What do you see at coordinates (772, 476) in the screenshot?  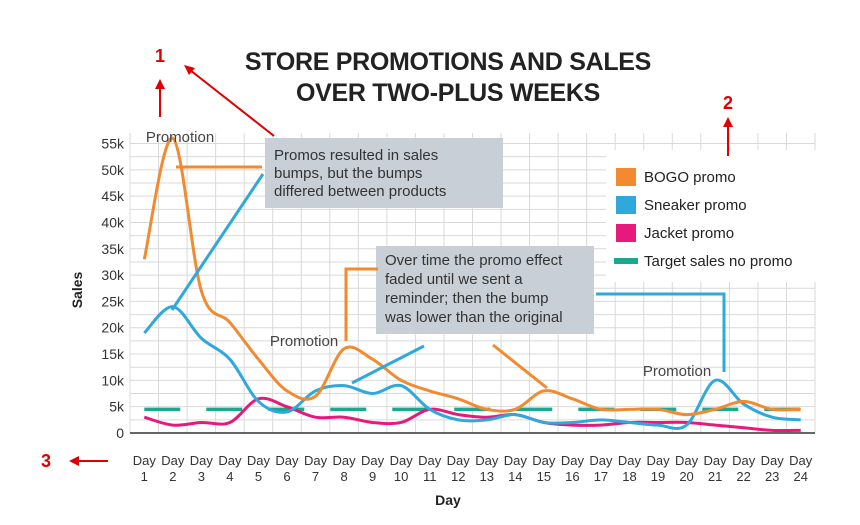 I see `x-tick-label: 23` at bounding box center [772, 476].